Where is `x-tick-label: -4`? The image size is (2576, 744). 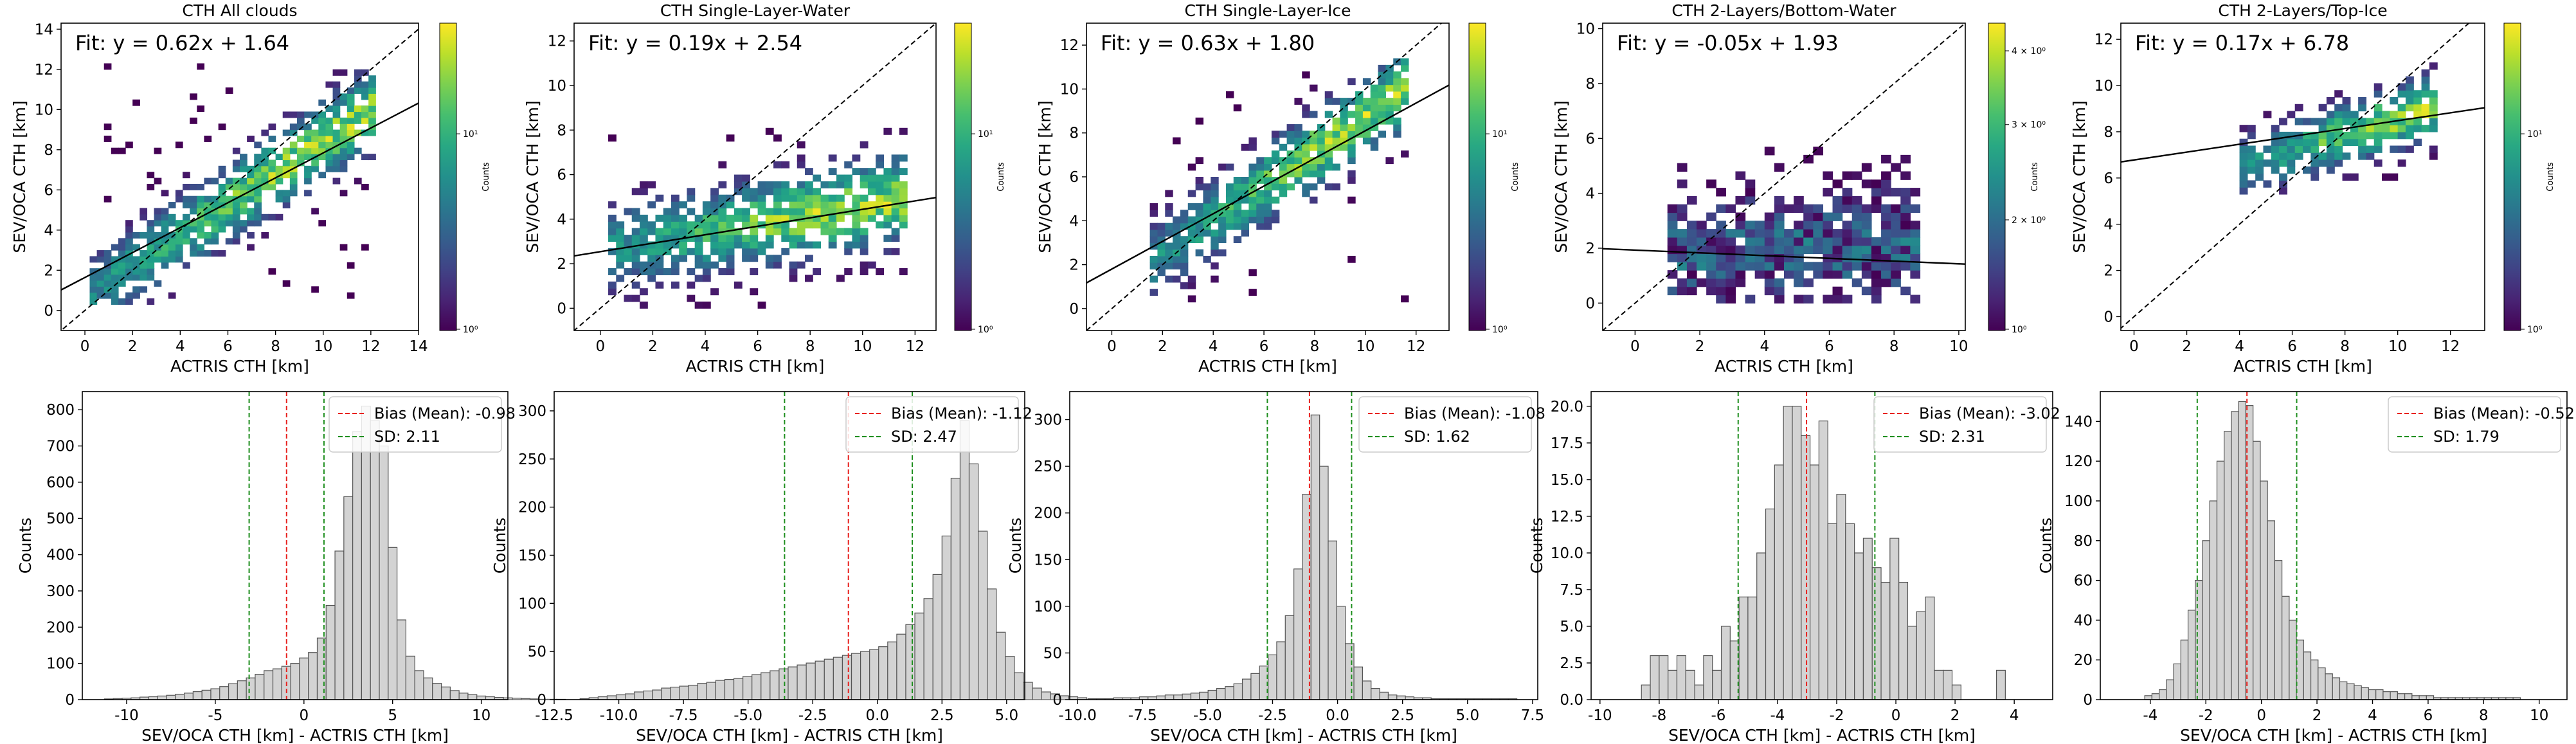 x-tick-label: -4 is located at coordinates (2150, 715).